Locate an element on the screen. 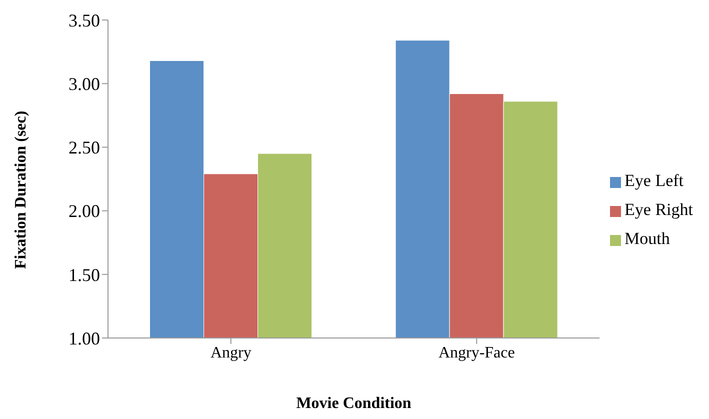 This screenshot has height=419, width=709. legend-label: Eye Right is located at coordinates (658, 209).